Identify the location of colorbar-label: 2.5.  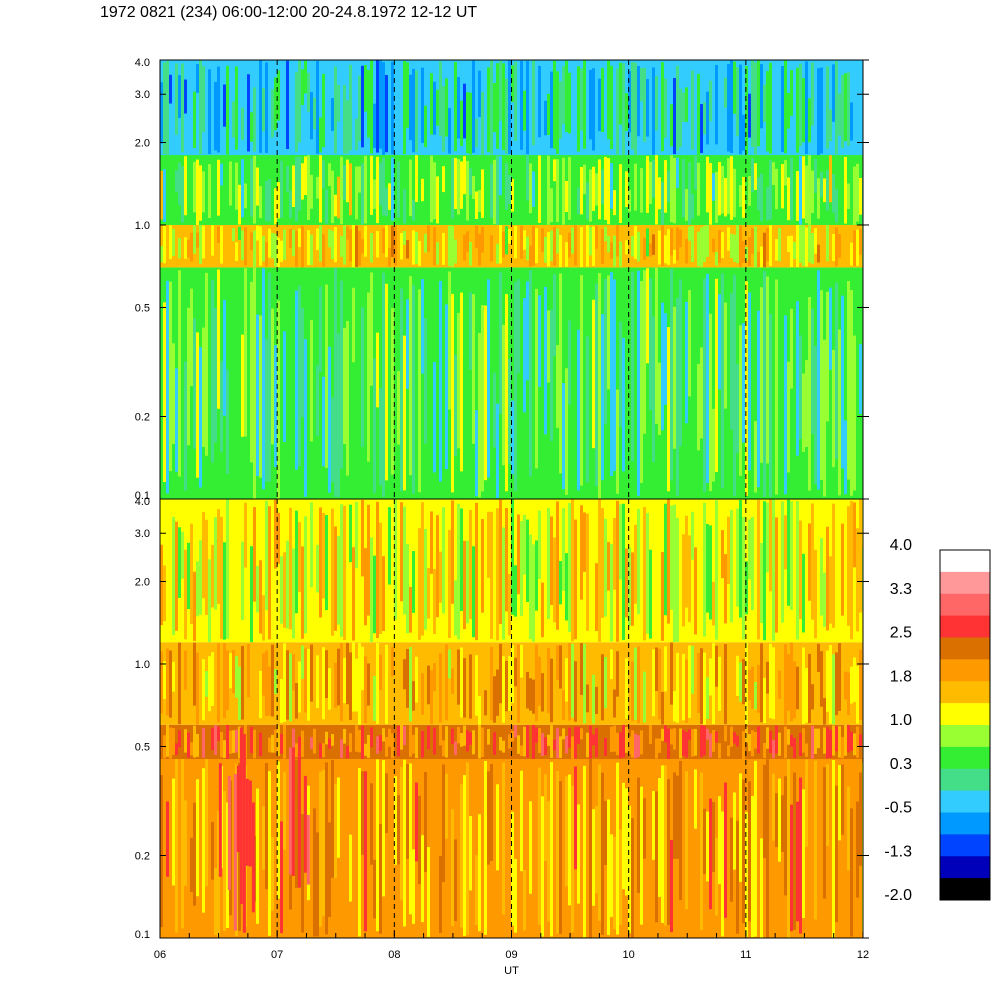
(901, 633).